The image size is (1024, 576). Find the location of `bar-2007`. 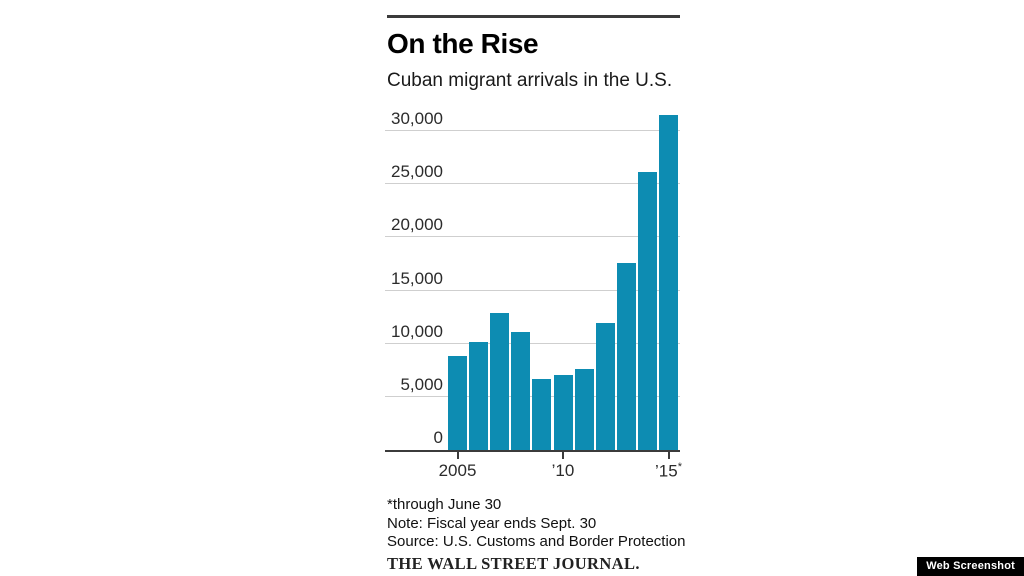

bar-2007 is located at coordinates (500, 381).